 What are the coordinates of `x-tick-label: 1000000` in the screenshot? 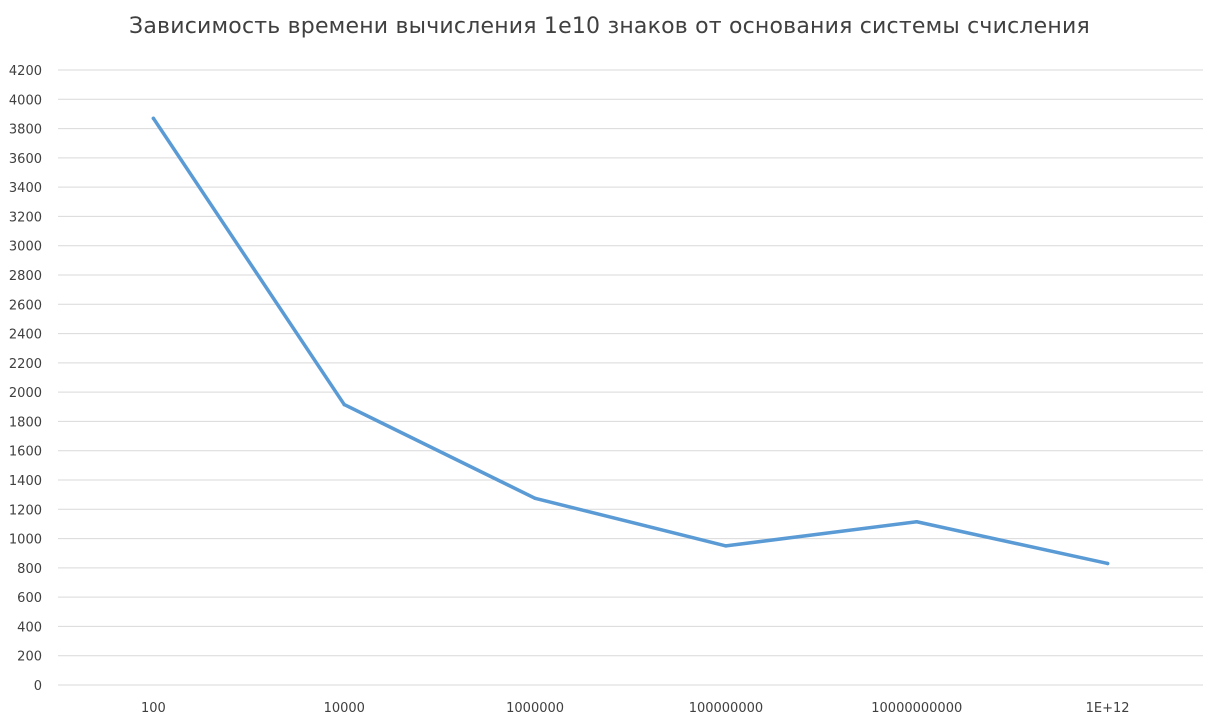 It's located at (535, 708).